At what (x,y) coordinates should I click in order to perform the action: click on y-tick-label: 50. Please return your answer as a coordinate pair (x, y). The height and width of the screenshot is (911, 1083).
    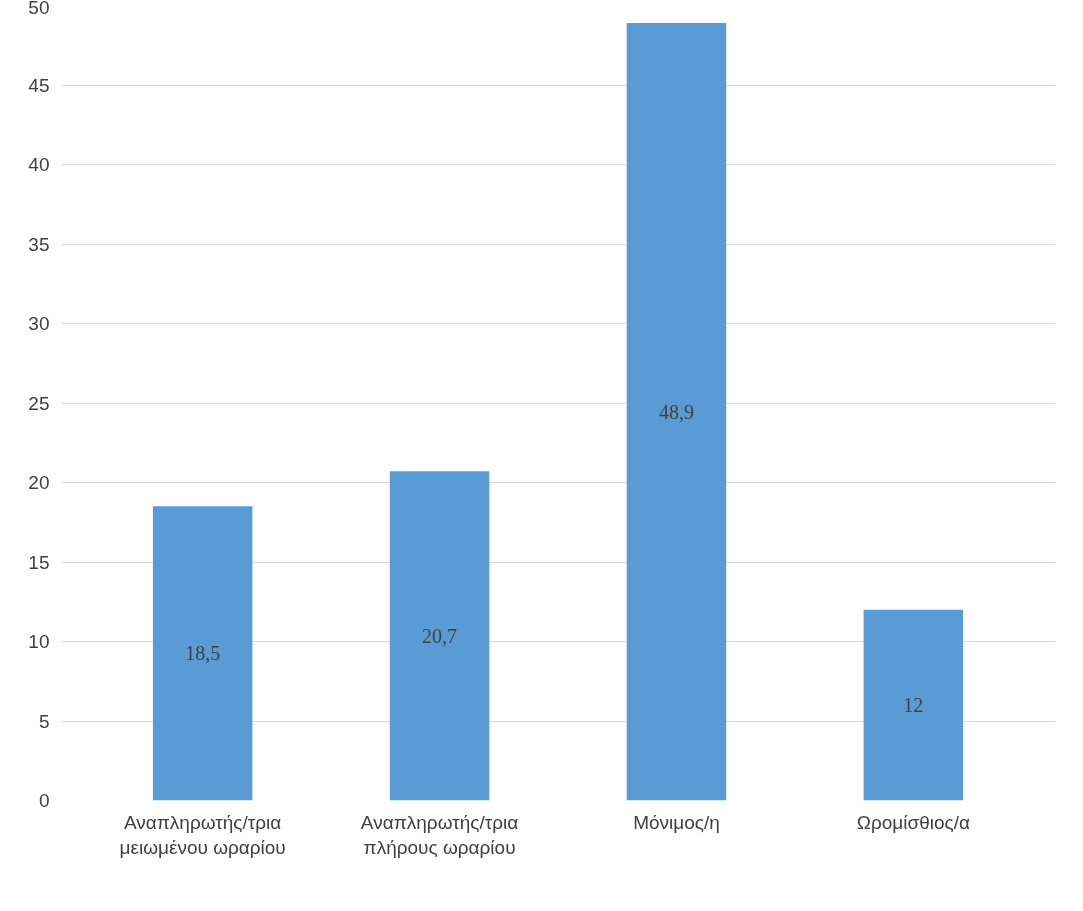
    Looking at the image, I should click on (39, 9).